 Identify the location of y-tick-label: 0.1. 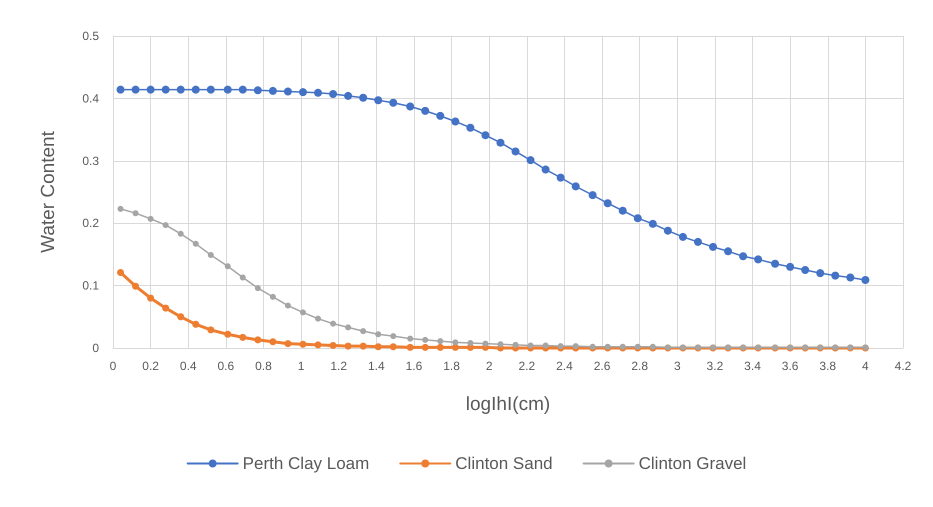
(91, 285).